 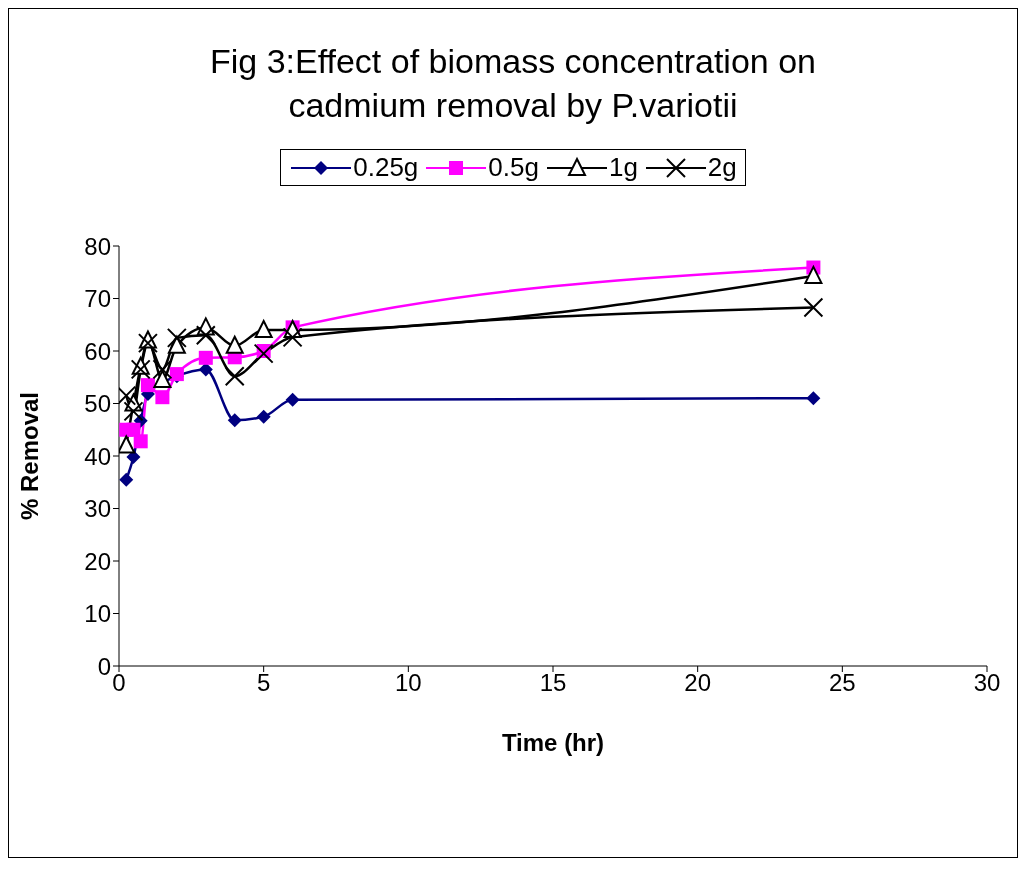 What do you see at coordinates (97, 404) in the screenshot?
I see `y-tick-label: 50` at bounding box center [97, 404].